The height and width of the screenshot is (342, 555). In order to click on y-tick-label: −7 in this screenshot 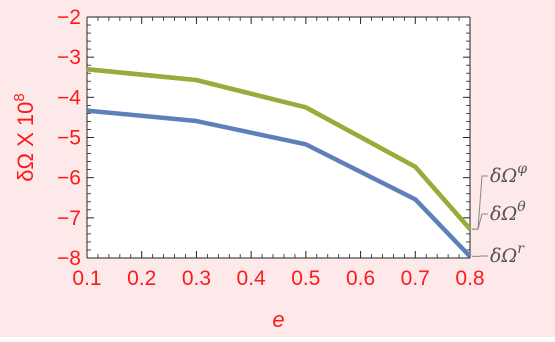, I will do `click(69, 218)`.